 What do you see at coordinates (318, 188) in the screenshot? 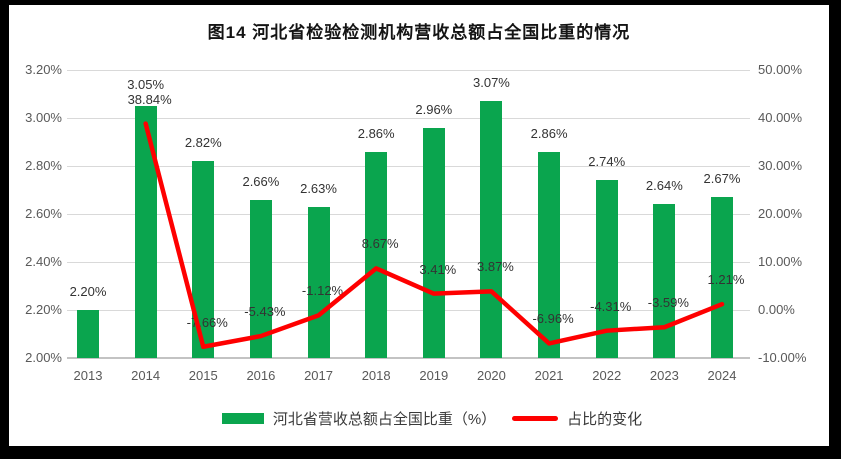
I see `bar-label-2017: 2.63%` at bounding box center [318, 188].